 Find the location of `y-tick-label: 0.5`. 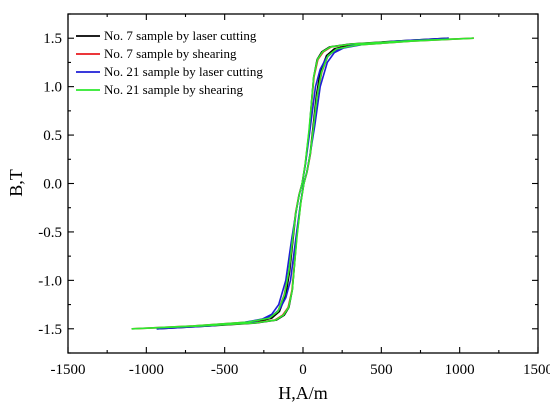

y-tick-label: 0.5 is located at coordinates (52, 136).